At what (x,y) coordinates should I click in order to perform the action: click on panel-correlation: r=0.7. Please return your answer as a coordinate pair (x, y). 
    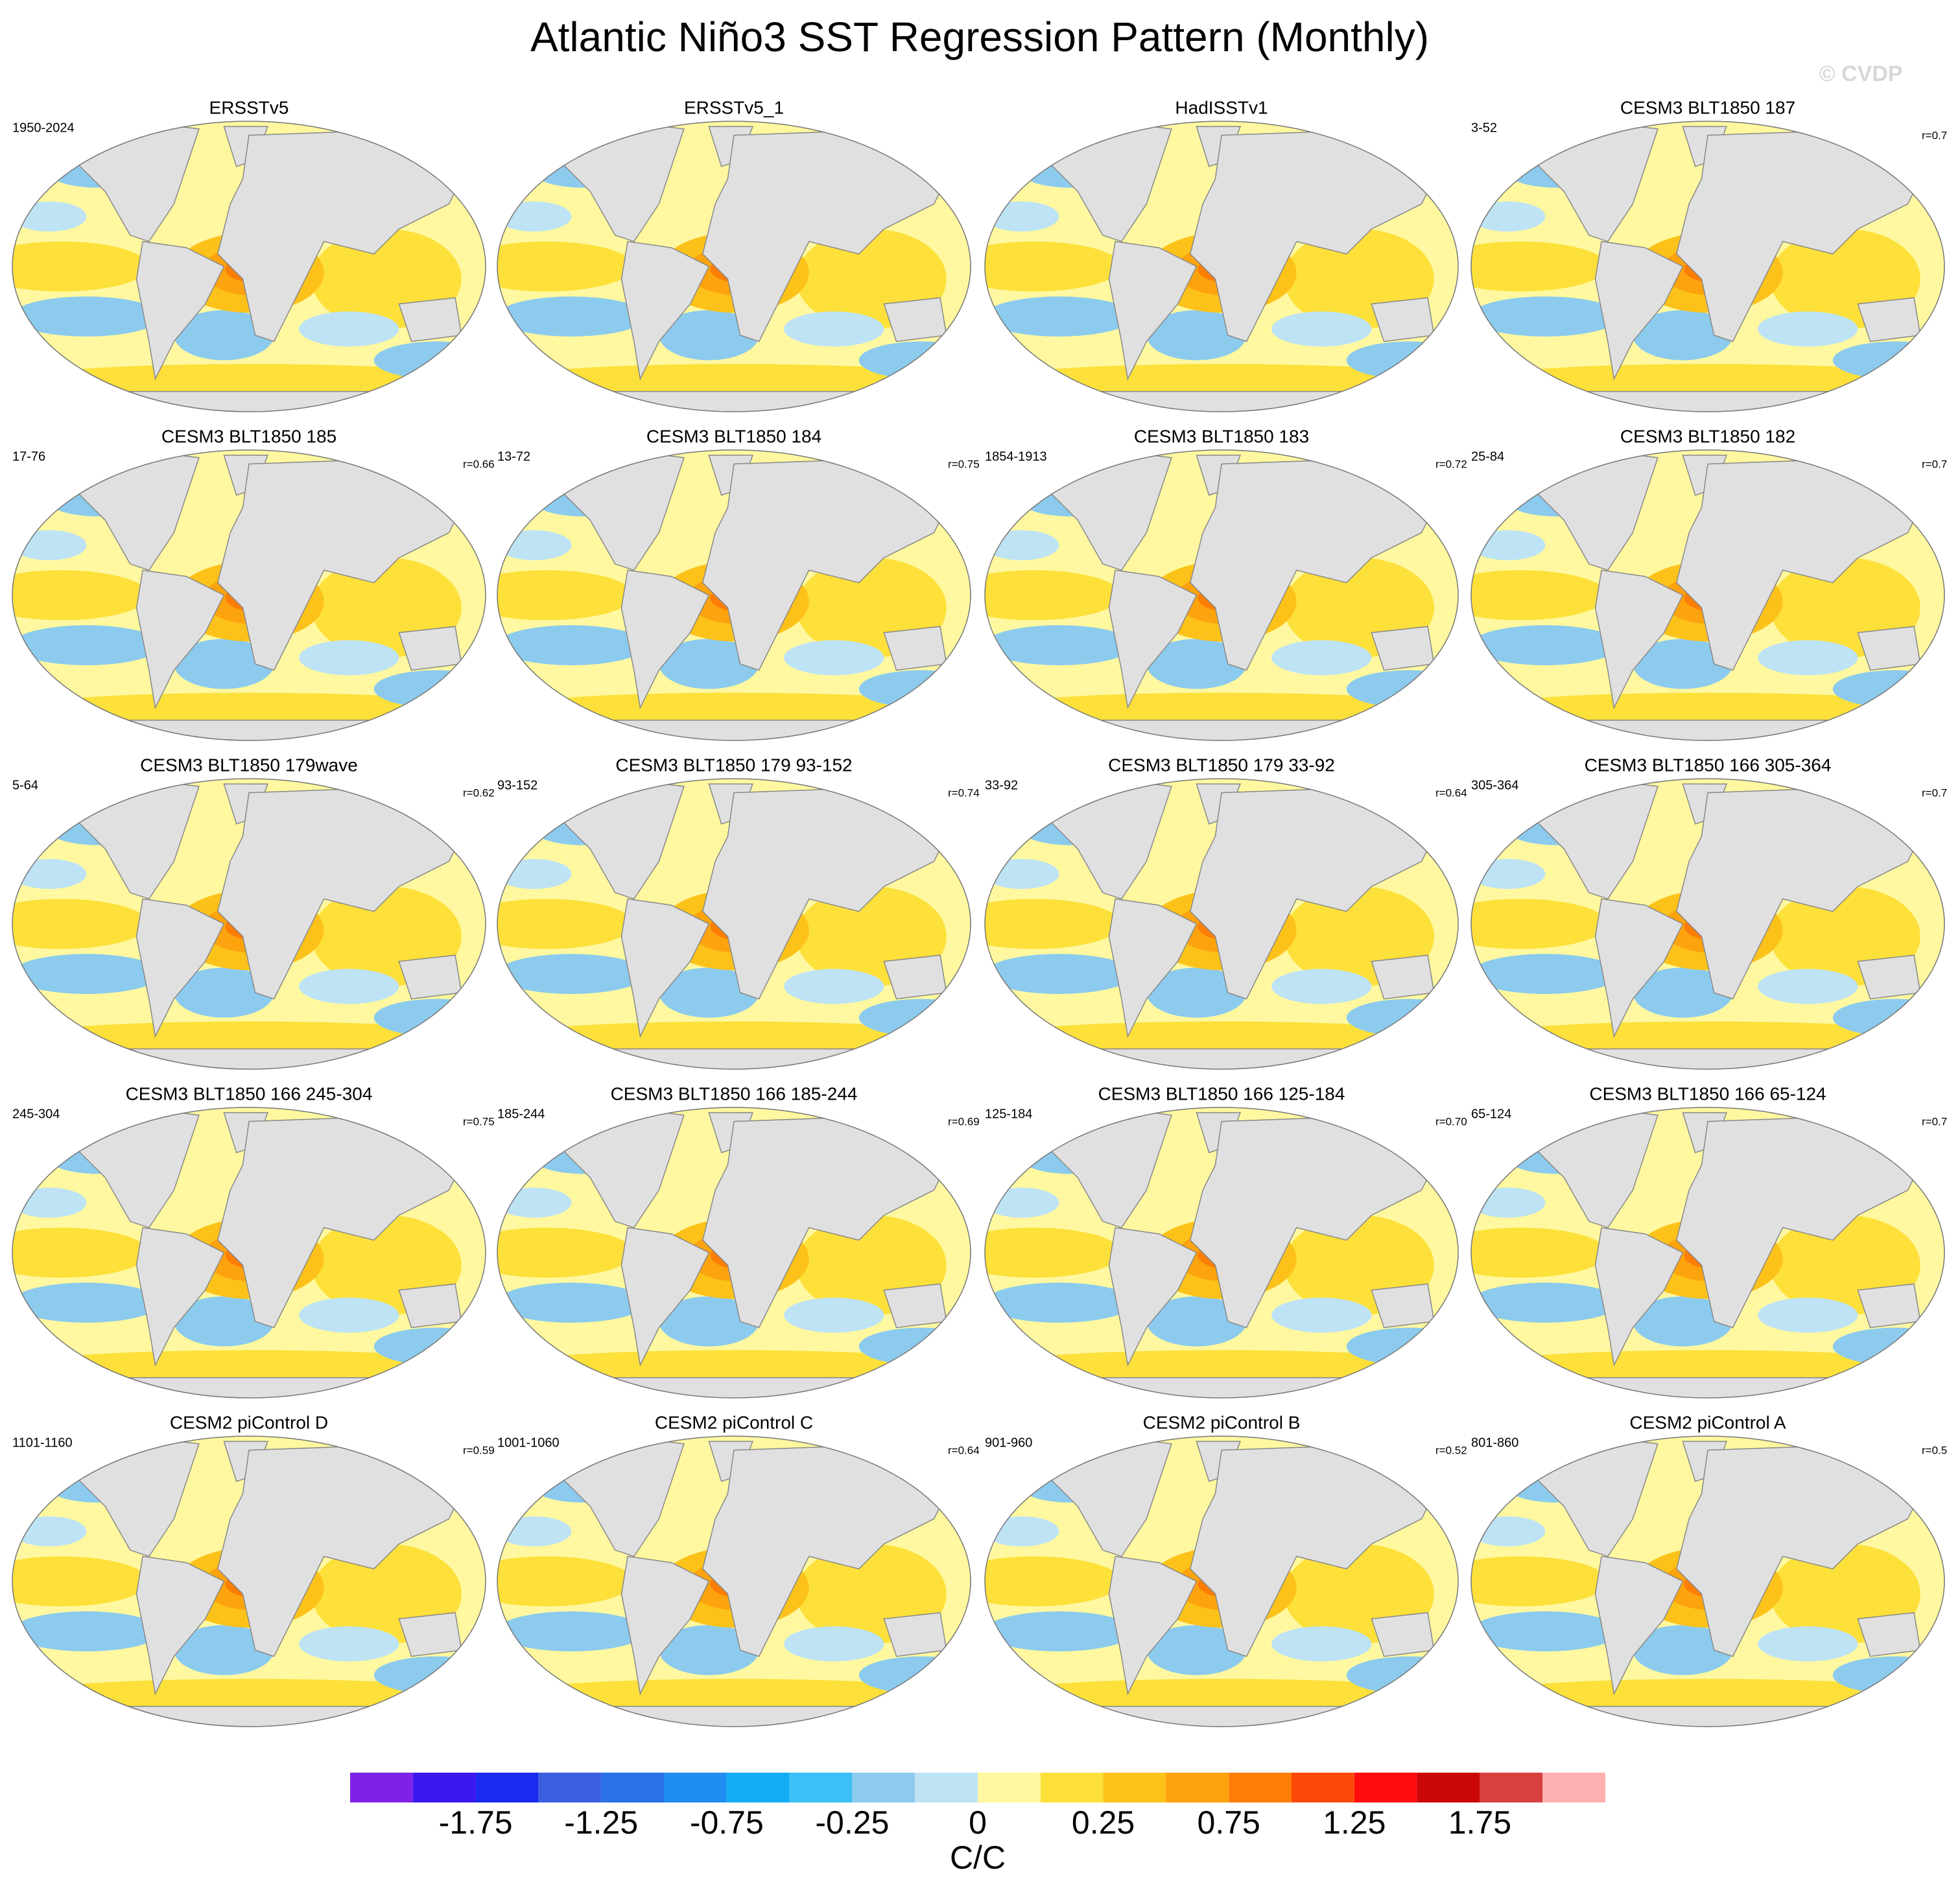
    Looking at the image, I should click on (1934, 464).